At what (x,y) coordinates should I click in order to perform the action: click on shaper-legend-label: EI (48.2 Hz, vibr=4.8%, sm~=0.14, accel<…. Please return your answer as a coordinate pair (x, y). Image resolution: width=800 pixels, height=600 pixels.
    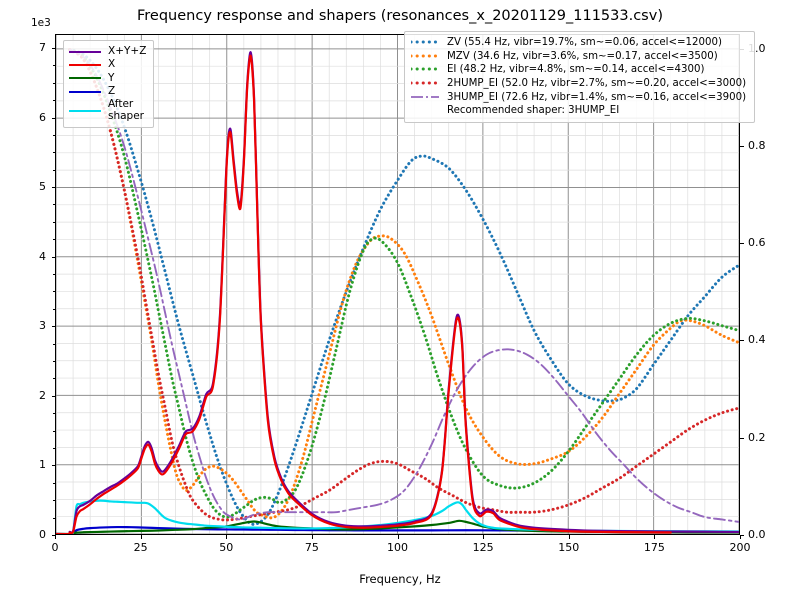
    Looking at the image, I should click on (576, 70).